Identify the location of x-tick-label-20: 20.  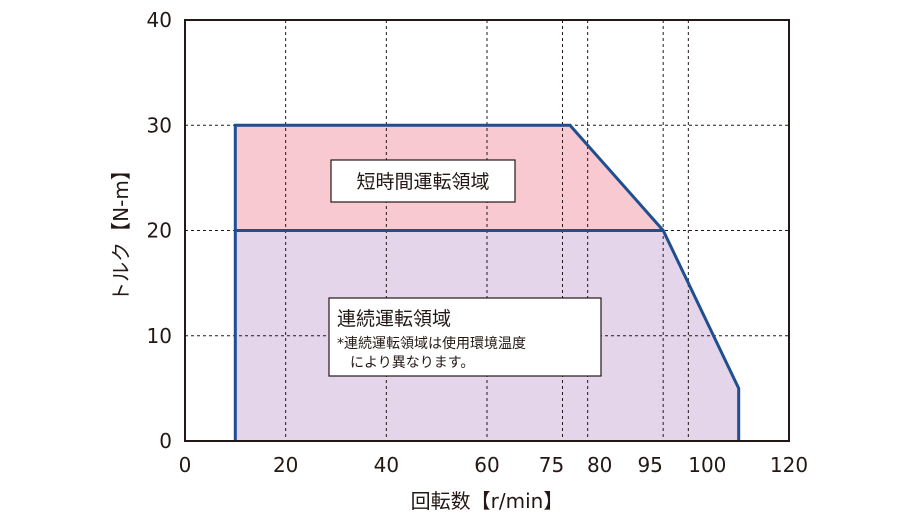
(285, 465).